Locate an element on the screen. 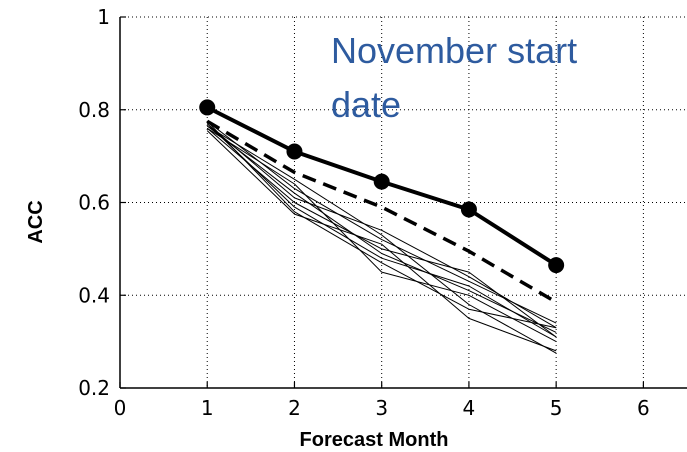 The width and height of the screenshot is (687, 452). y-tick-label: 0.2 is located at coordinates (94, 388).